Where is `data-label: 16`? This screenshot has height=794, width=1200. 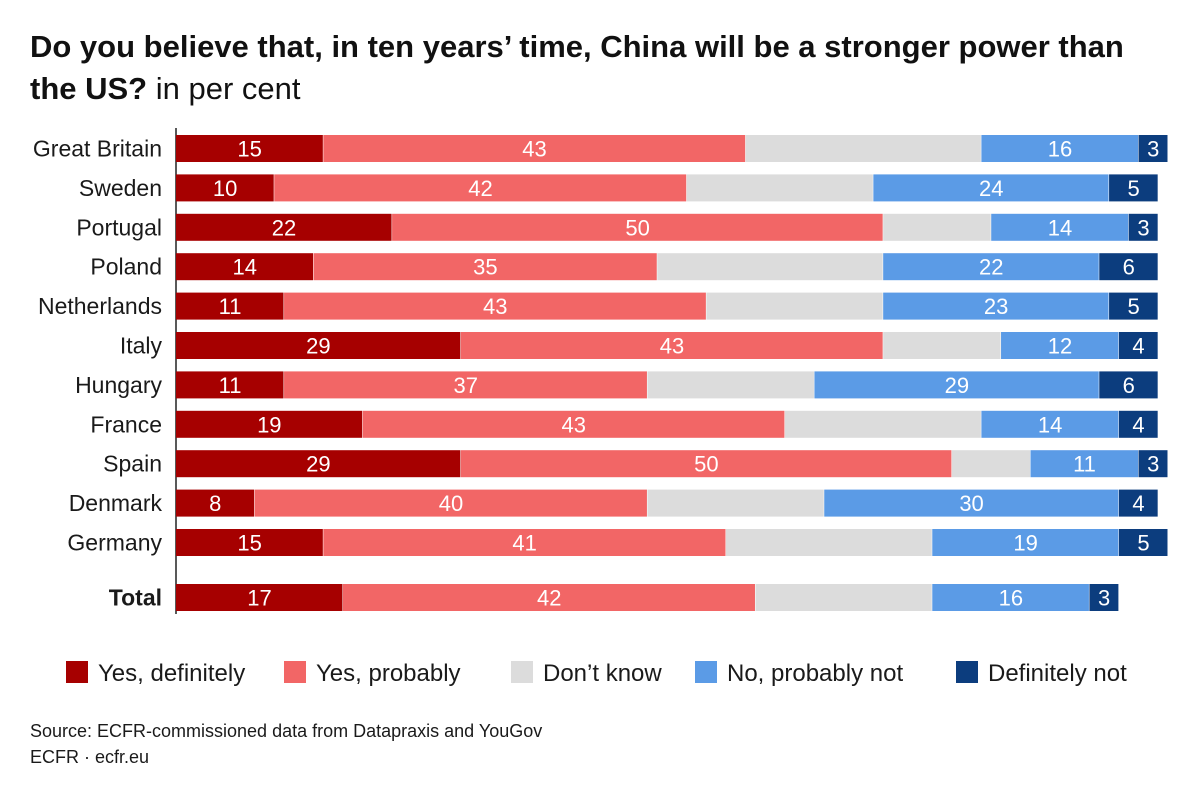 data-label: 16 is located at coordinates (1060, 149).